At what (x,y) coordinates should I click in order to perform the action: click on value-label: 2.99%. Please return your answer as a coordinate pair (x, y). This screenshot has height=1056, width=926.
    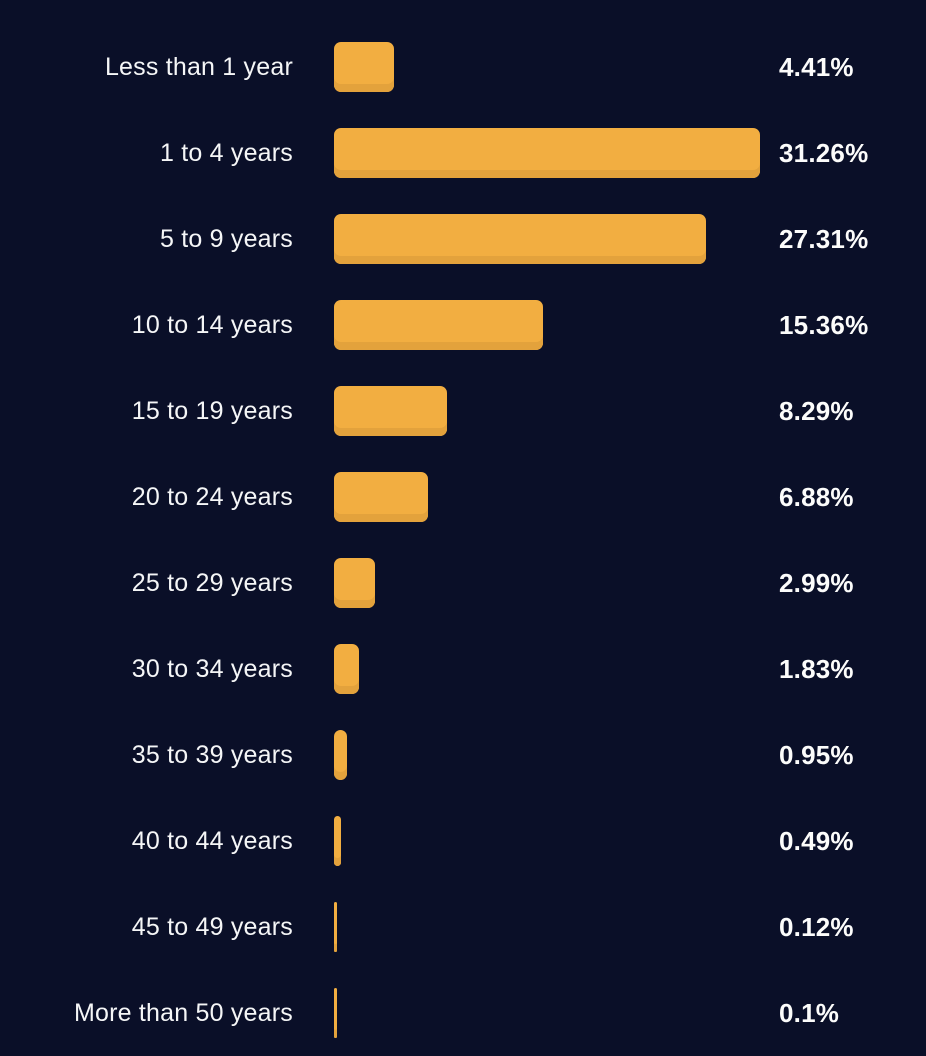
    Looking at the image, I should click on (816, 582).